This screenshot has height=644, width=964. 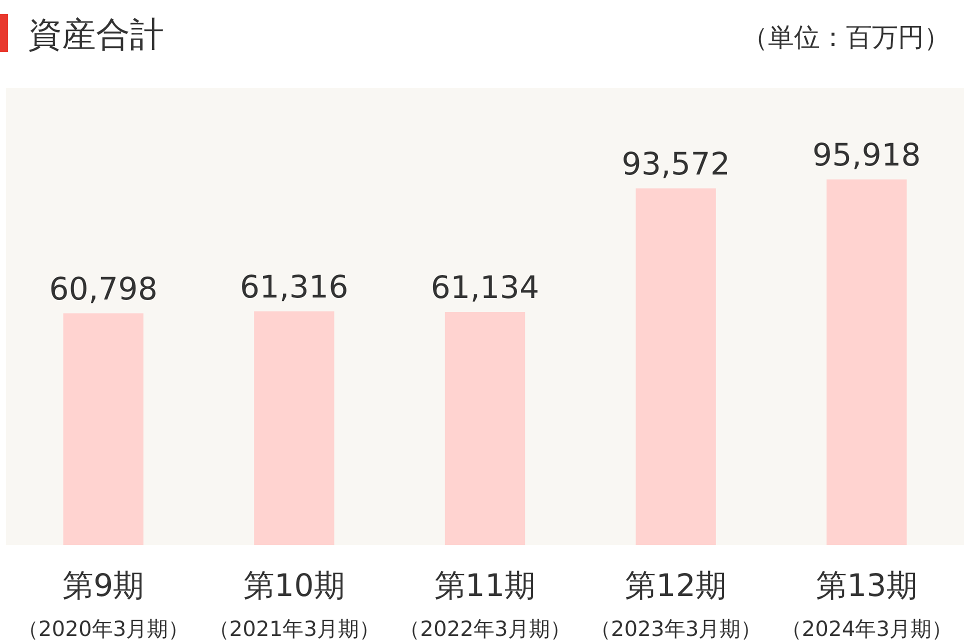 What do you see at coordinates (96, 35) in the screenshot?
I see `chart-title: 資産合計` at bounding box center [96, 35].